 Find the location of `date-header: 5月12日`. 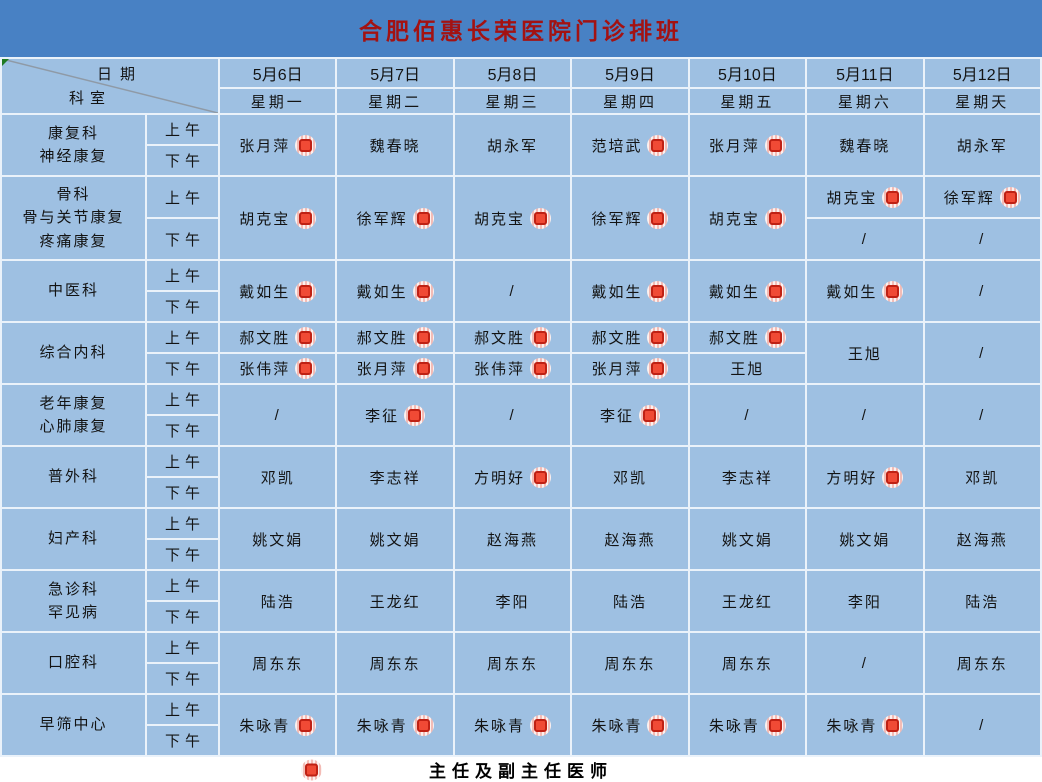

date-header: 5月12日 is located at coordinates (982, 73).